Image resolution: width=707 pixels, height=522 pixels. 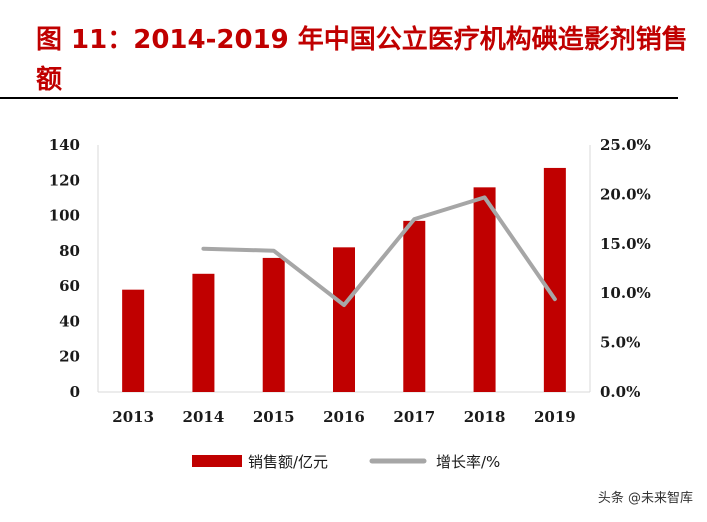 I want to click on legend-bar-swatch, so click(x=217, y=461).